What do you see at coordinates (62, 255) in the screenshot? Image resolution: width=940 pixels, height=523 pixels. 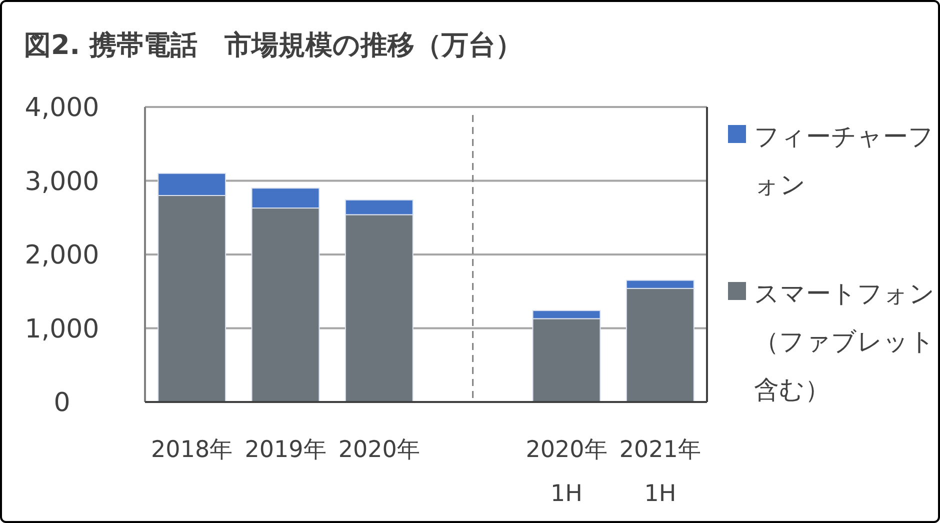 I see `y-tick-label: 2,000` at bounding box center [62, 255].